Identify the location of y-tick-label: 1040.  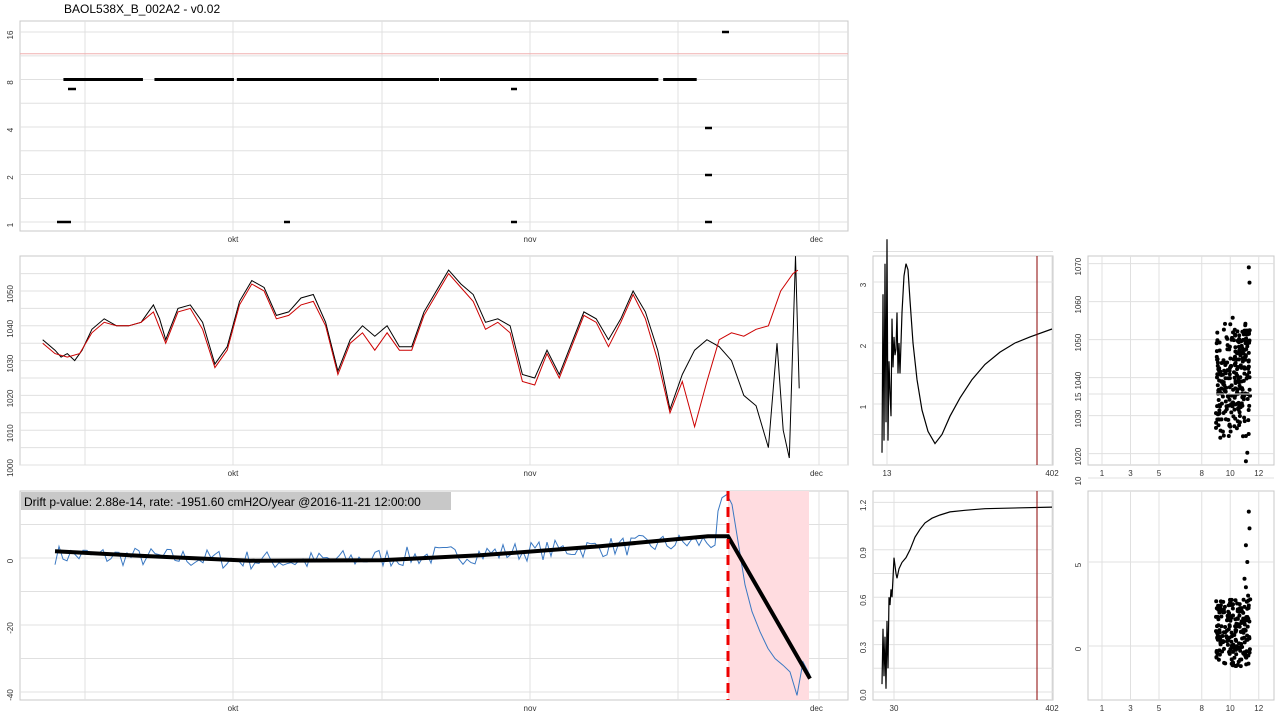
(10, 328).